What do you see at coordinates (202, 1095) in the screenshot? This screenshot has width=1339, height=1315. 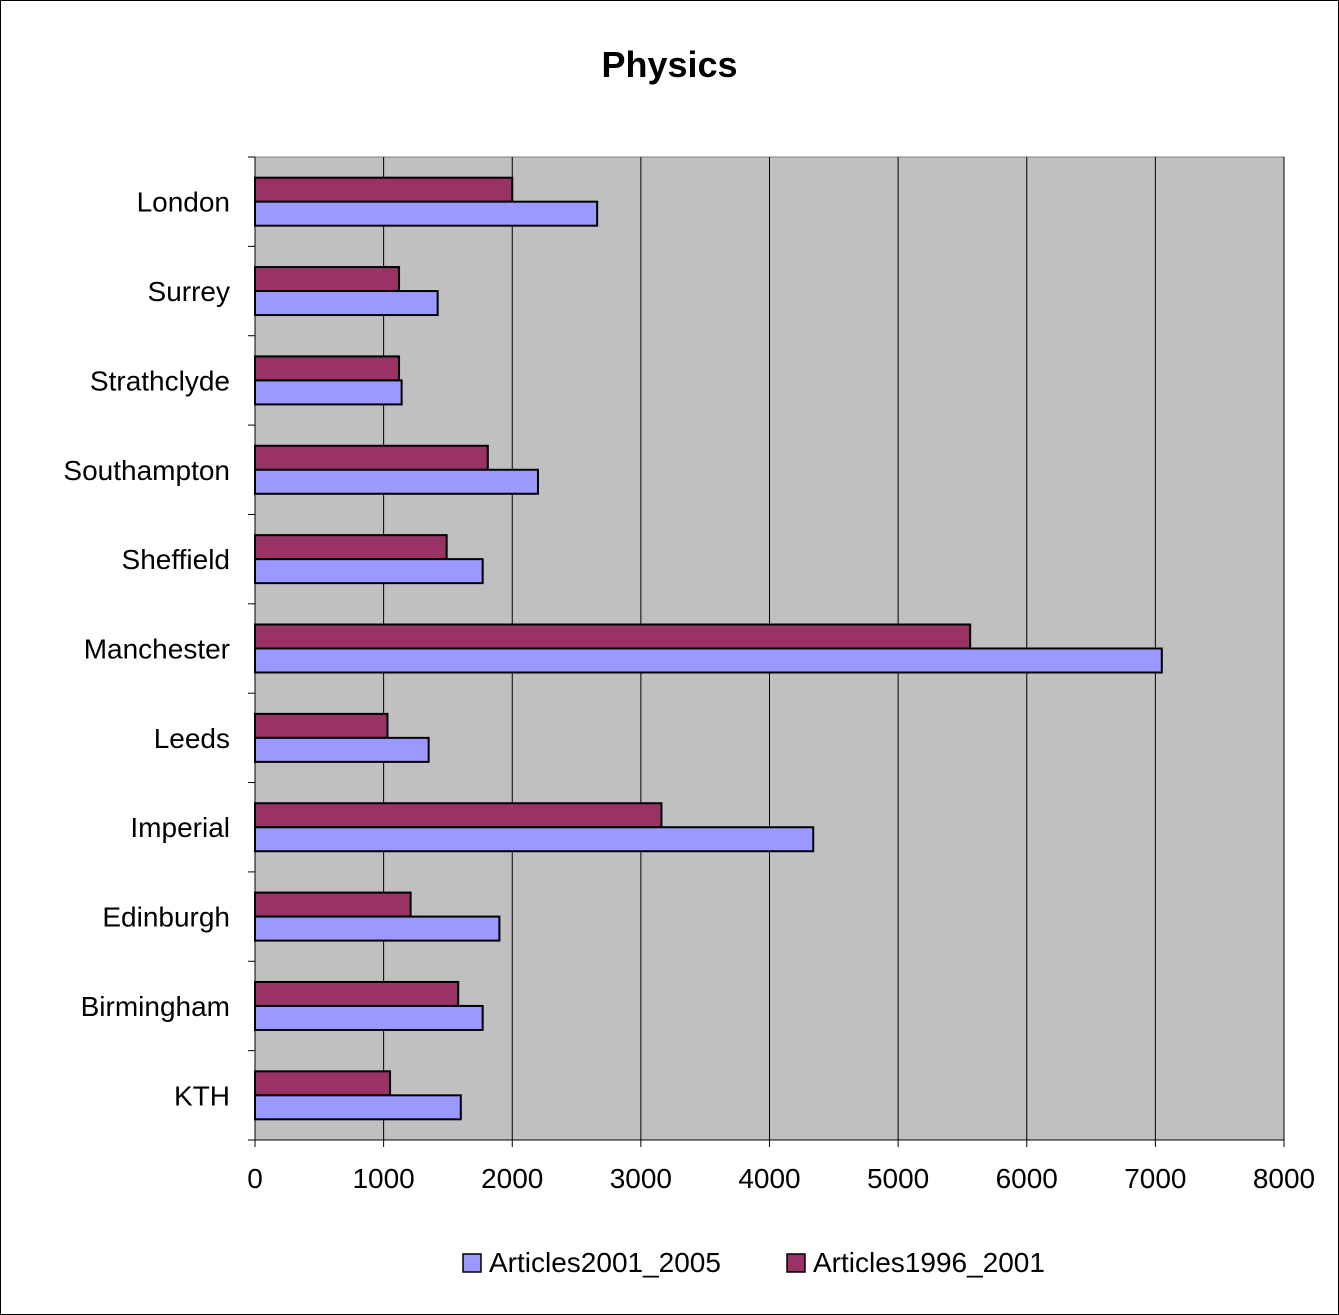 I see `category-label: KTH` at bounding box center [202, 1095].